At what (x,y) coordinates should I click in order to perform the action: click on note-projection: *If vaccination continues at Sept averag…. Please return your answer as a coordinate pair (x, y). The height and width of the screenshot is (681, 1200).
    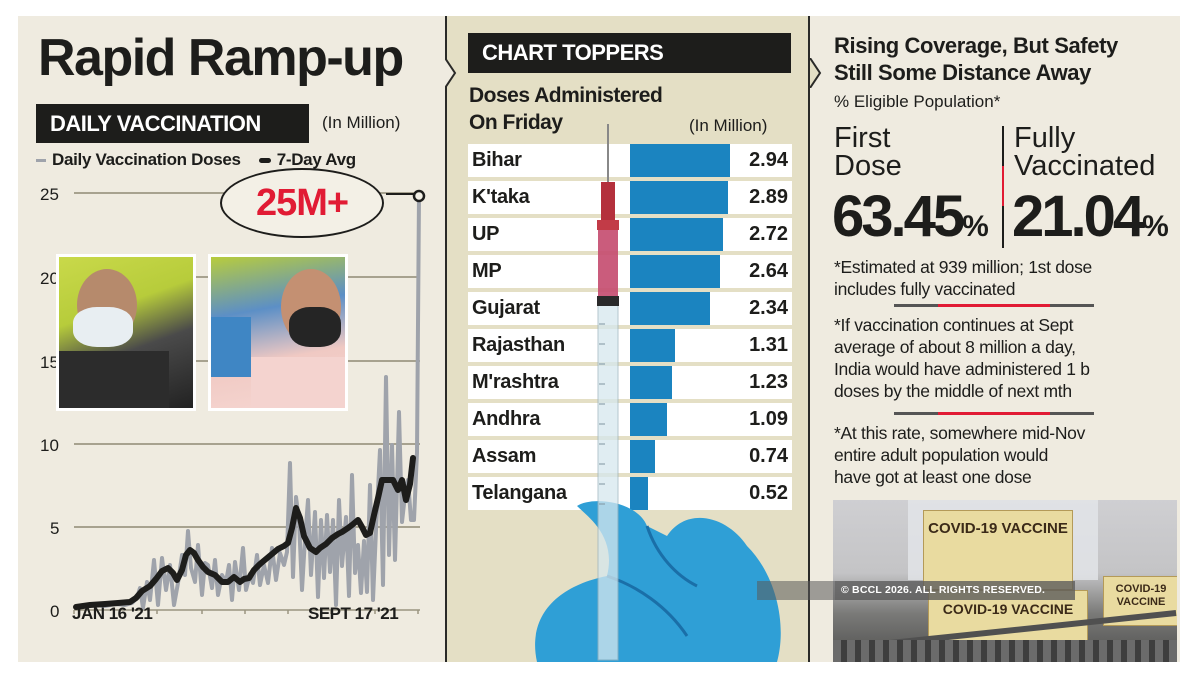
    Looking at the image, I should click on (962, 358).